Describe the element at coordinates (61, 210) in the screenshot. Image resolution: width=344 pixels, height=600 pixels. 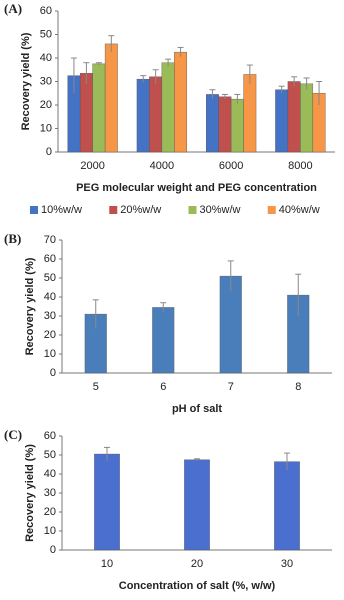
I see `legend-label: 10%w/w` at that location.